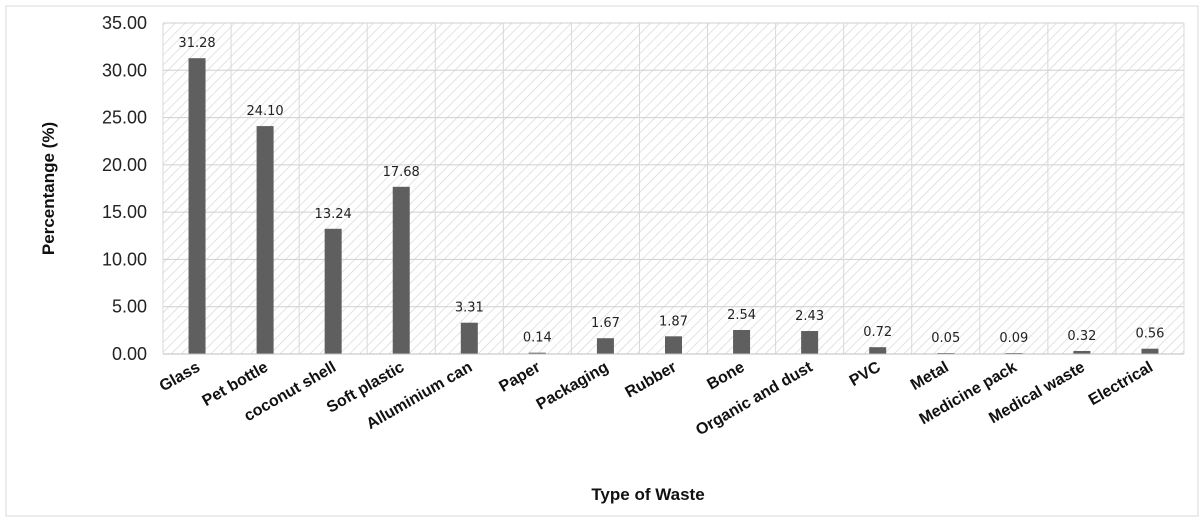  What do you see at coordinates (264, 111) in the screenshot?
I see `data-label: 24.10` at bounding box center [264, 111].